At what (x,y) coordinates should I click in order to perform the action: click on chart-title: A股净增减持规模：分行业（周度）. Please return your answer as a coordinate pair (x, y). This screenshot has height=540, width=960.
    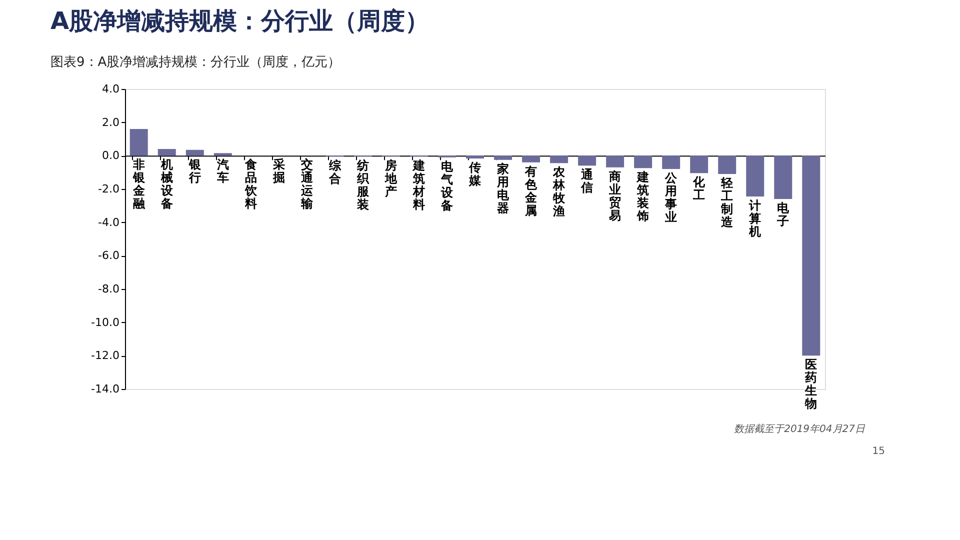
    Looking at the image, I should click on (240, 21).